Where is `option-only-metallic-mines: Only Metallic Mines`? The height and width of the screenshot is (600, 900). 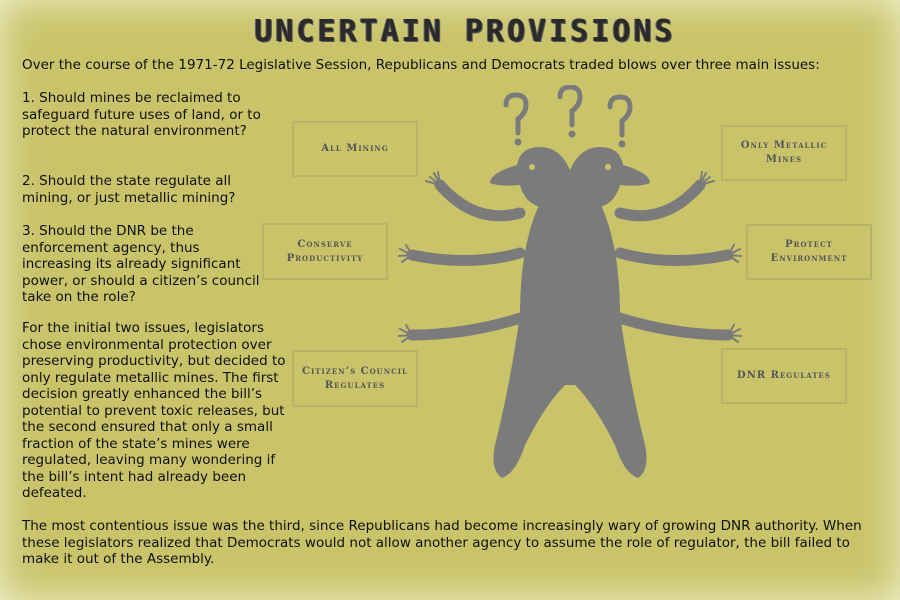 option-only-metallic-mines: Only Metallic Mines is located at coordinates (784, 153).